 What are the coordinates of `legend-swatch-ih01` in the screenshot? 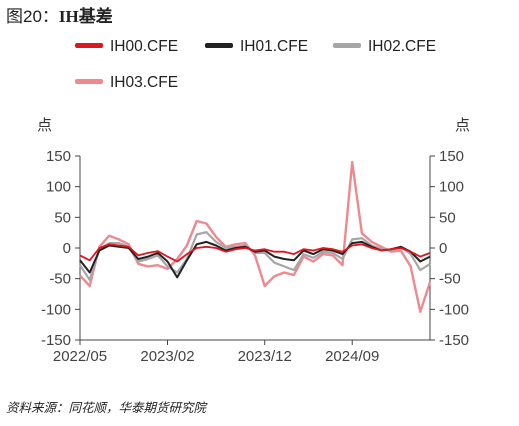 It's located at (219, 45).